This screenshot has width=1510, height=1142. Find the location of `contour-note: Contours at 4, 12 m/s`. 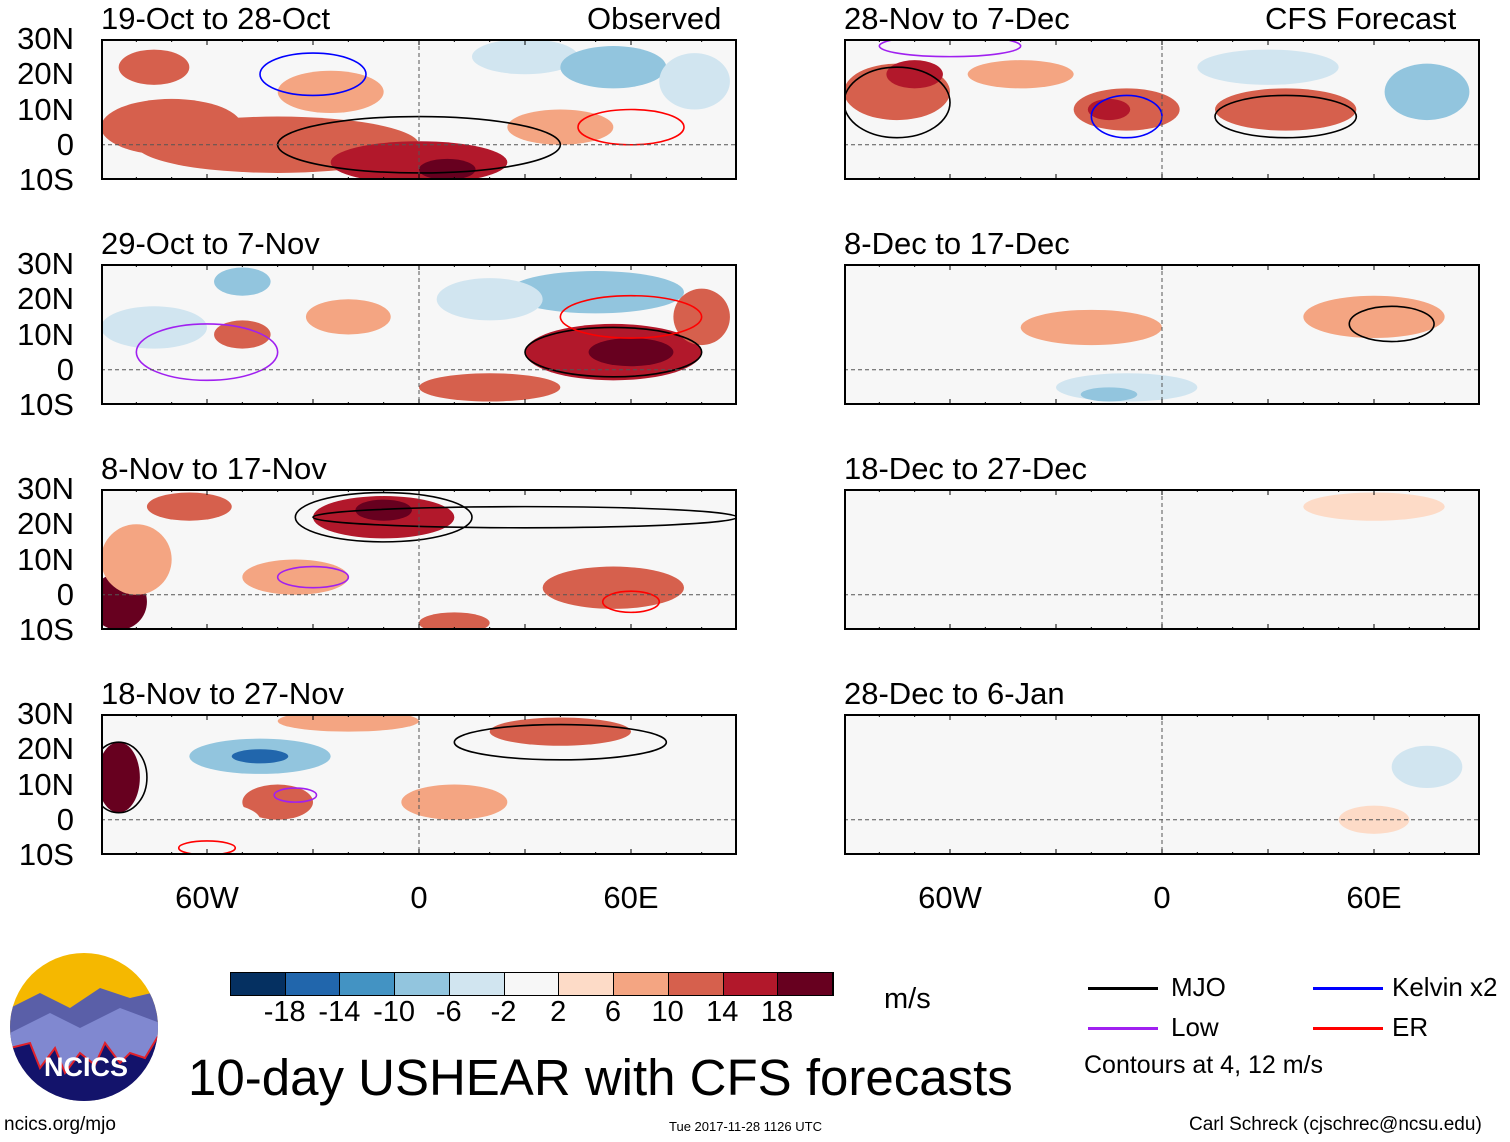

contour-note: Contours at 4, 12 m/s is located at coordinates (1204, 1065).